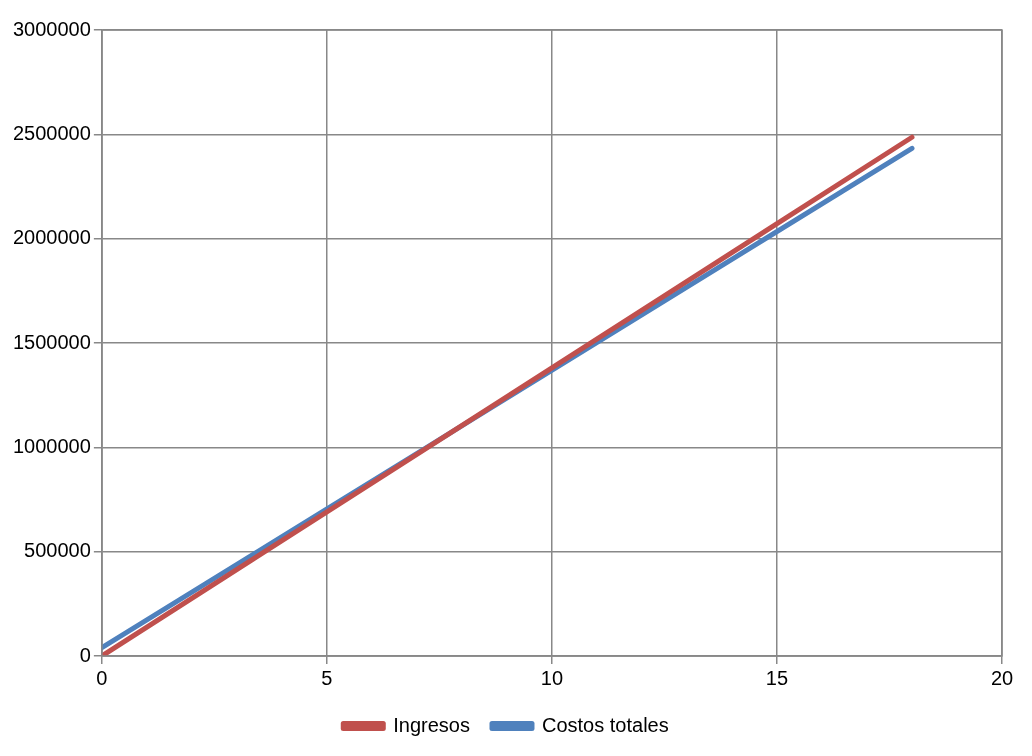  Describe the element at coordinates (51, 237) in the screenshot. I see `y-tick-label: 2000000` at that location.